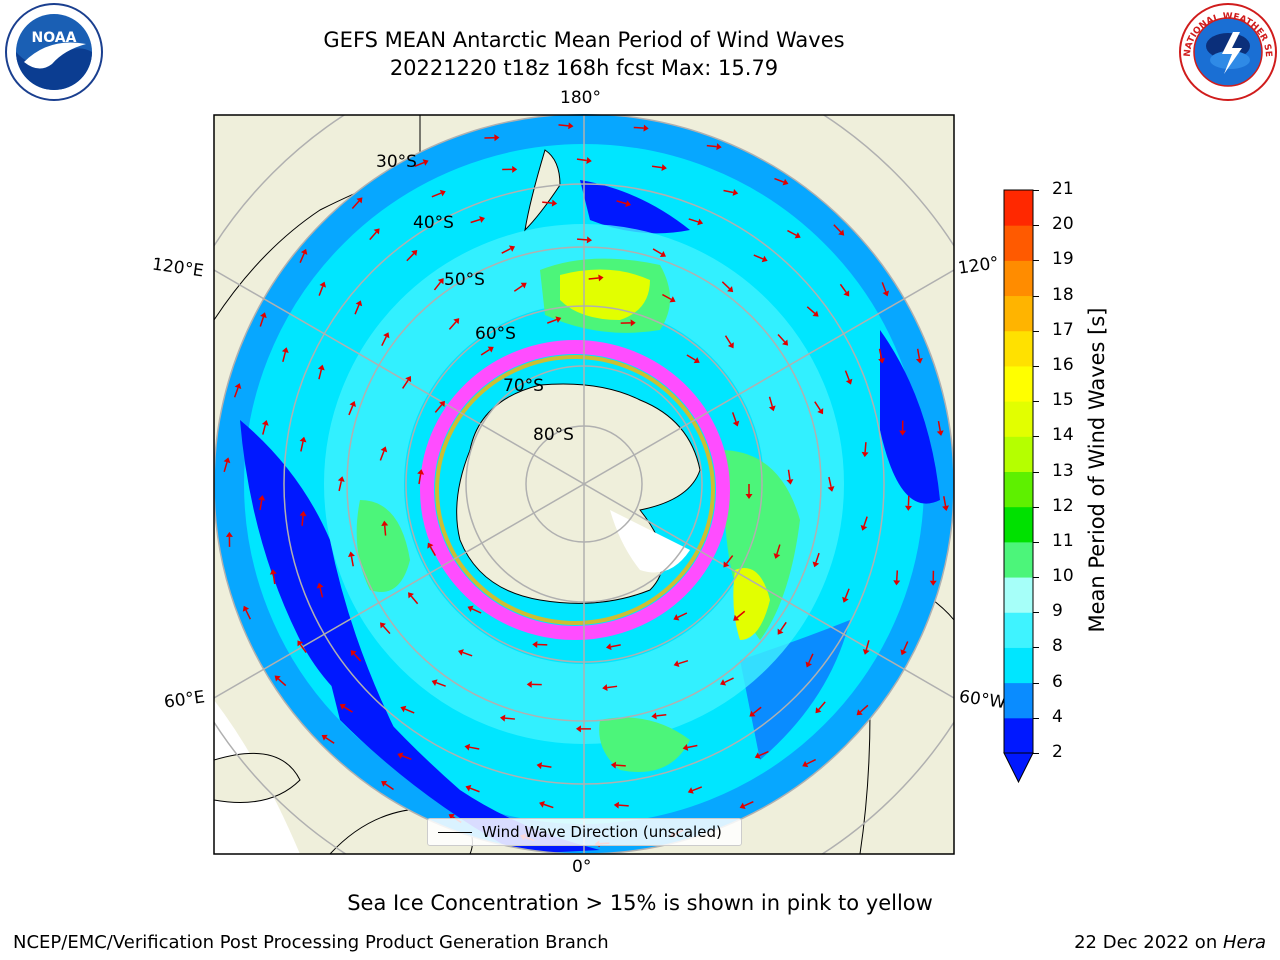  Describe the element at coordinates (523, 386) in the screenshot. I see `lat-label-70s: 70°S` at that location.